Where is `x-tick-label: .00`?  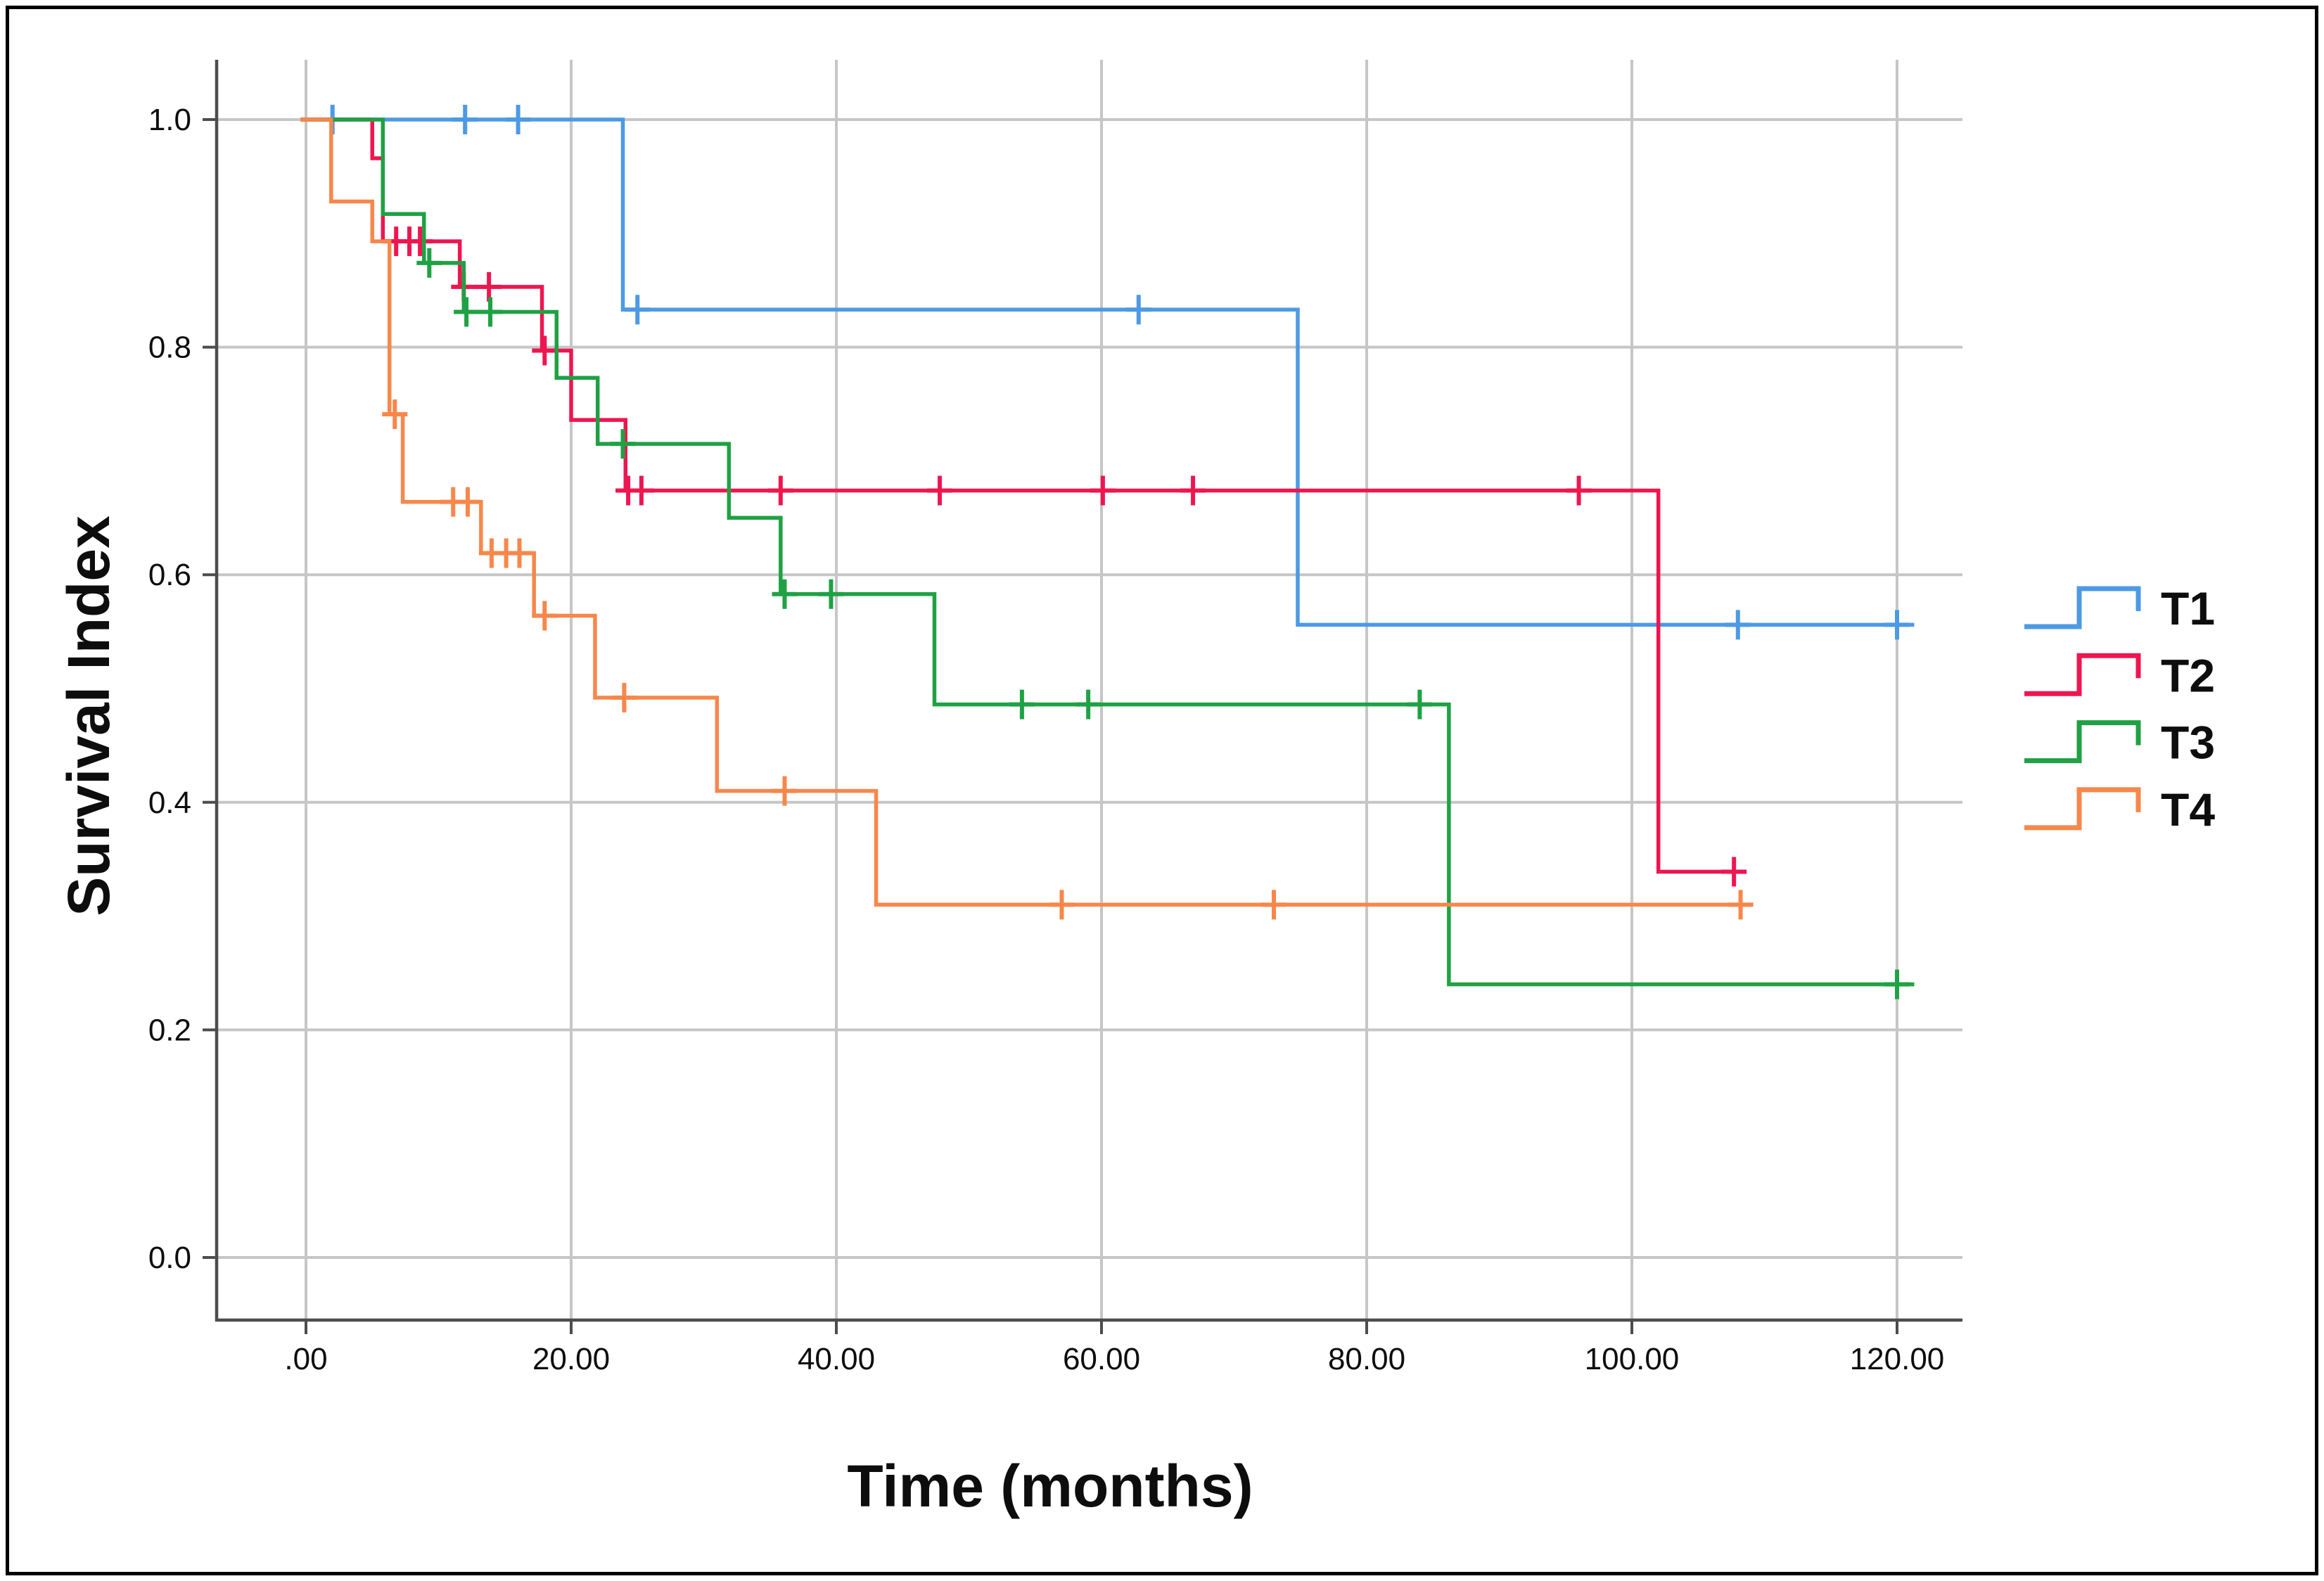 x-tick-label: .00 is located at coordinates (305, 1359).